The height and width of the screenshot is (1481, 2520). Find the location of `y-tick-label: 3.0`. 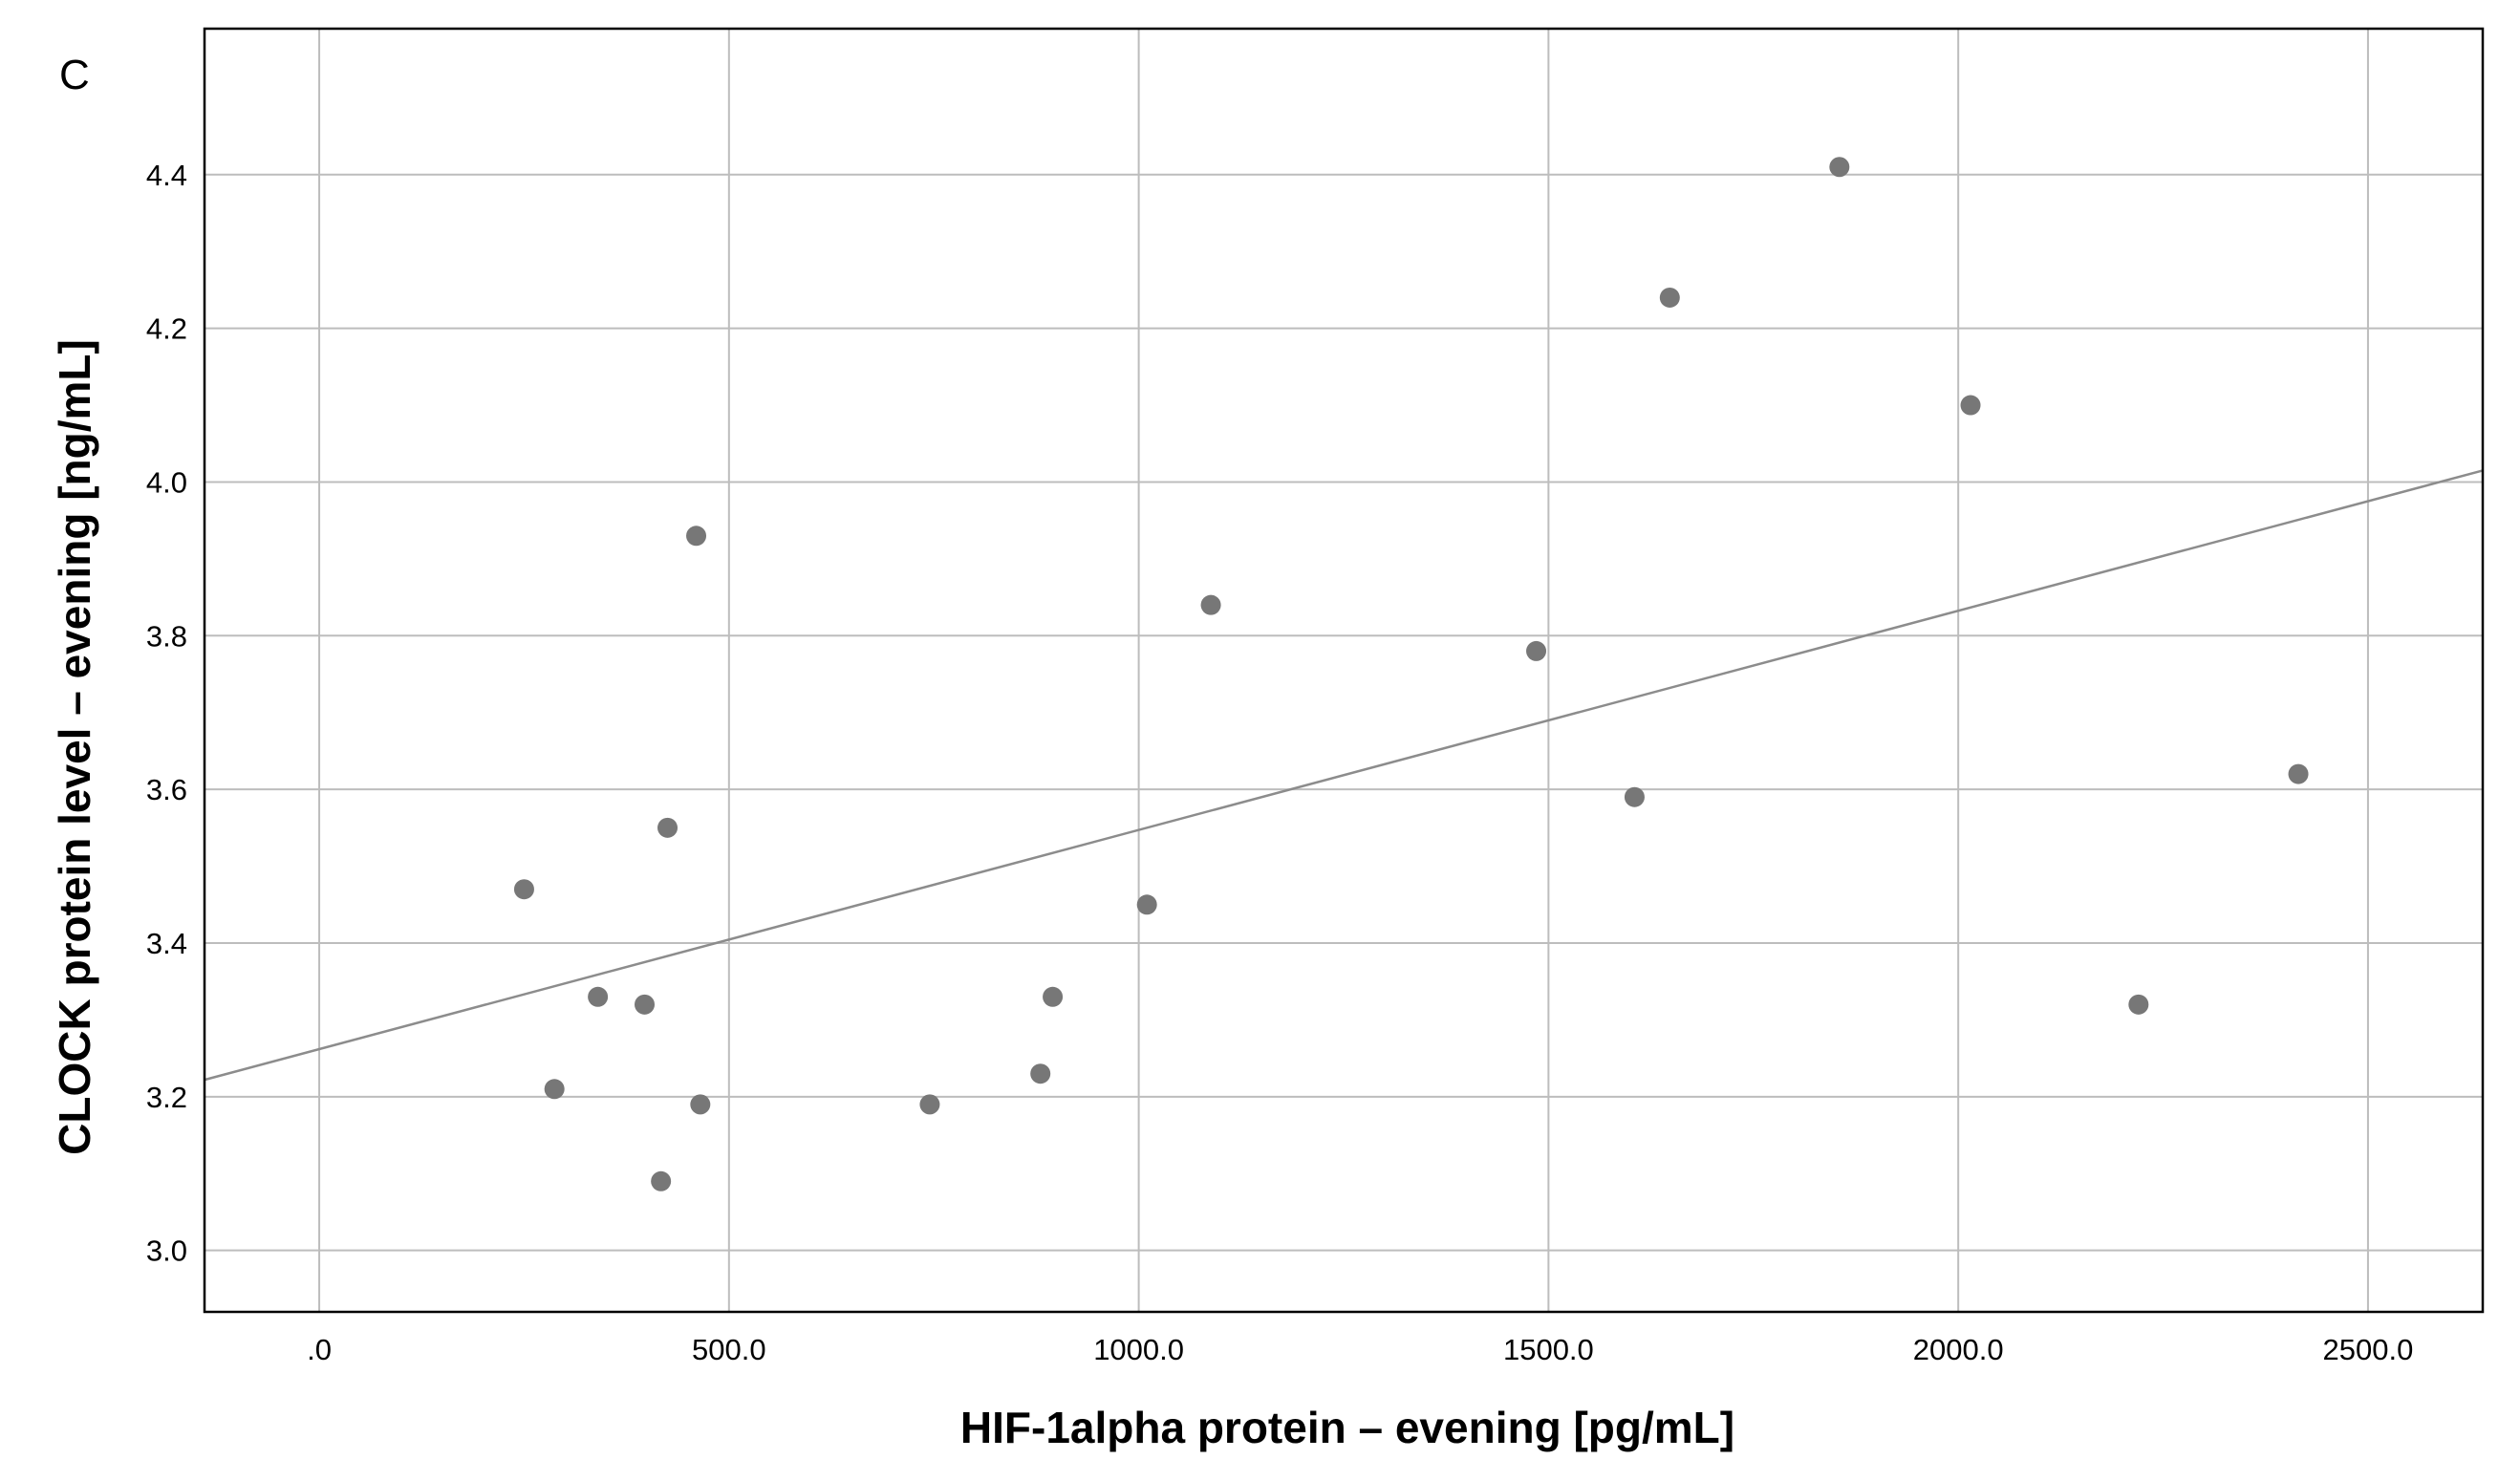

y-tick-label: 3.0 is located at coordinates (166, 1251).